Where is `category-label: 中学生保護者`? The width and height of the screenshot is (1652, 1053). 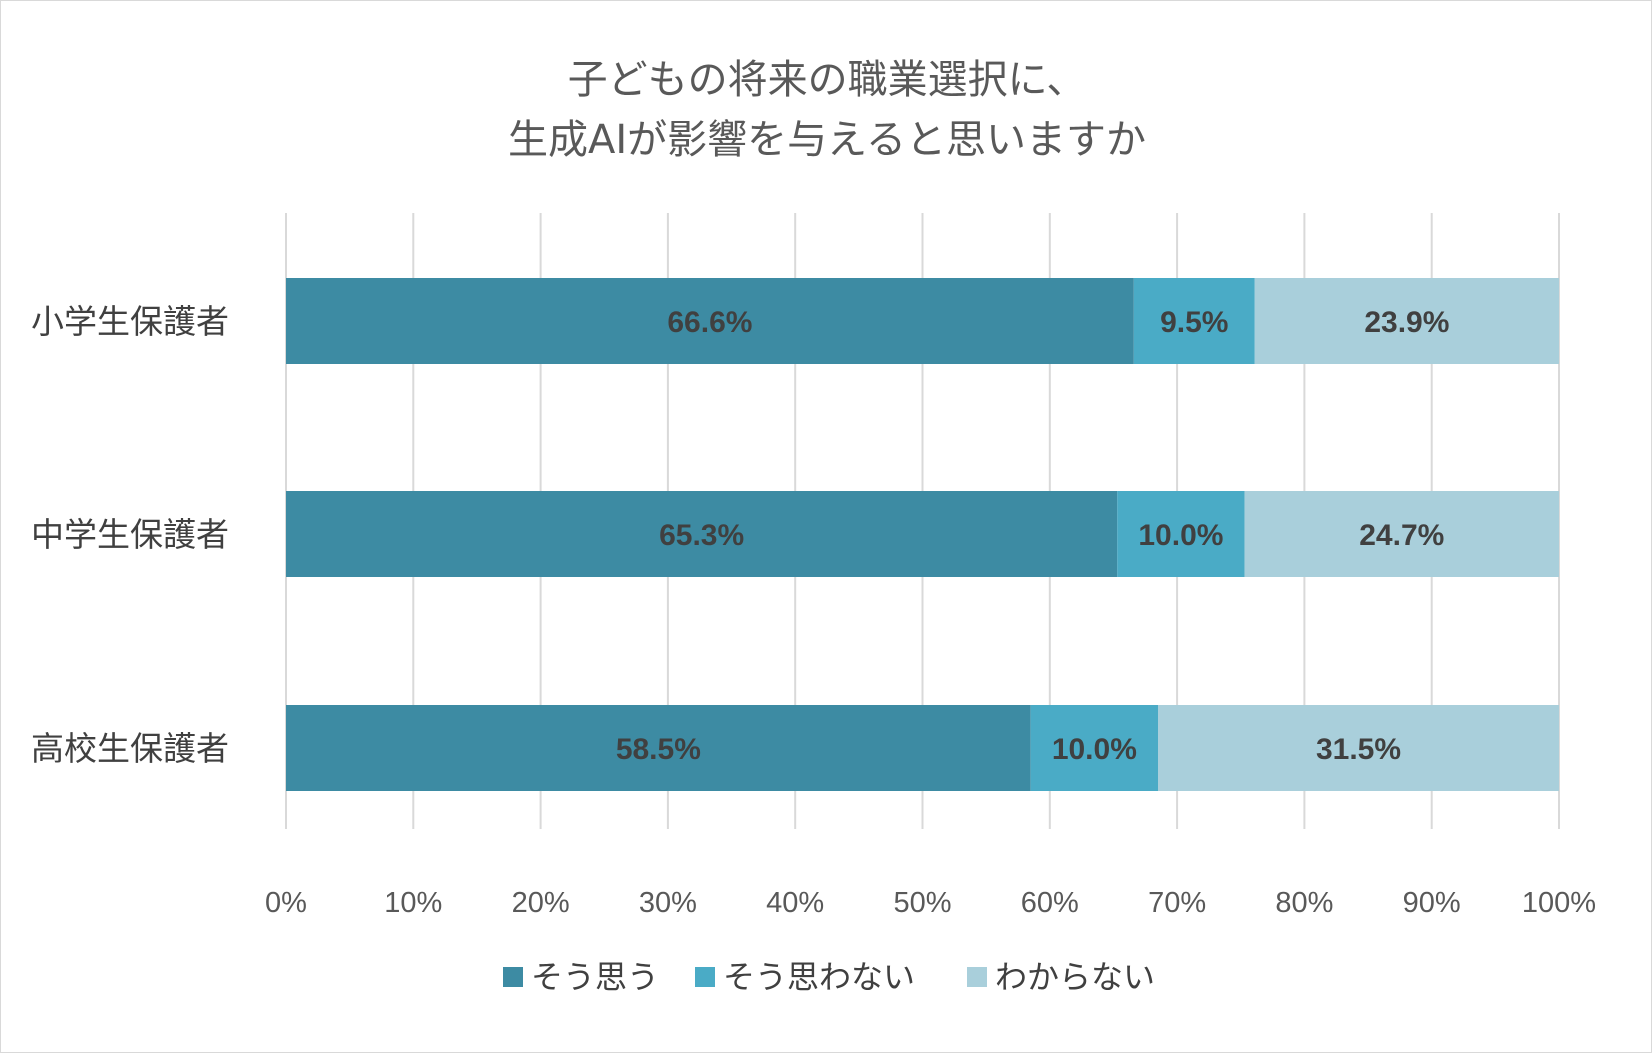
category-label: 中学生保護者 is located at coordinates (130, 534).